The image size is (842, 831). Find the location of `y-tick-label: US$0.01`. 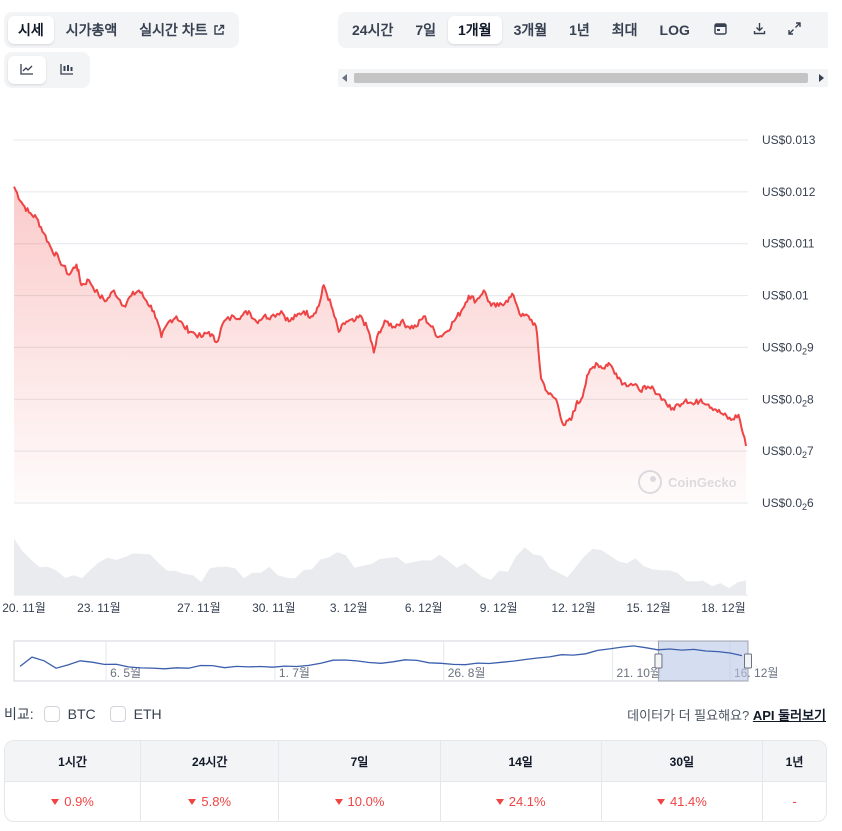

y-tick-label: US$0.01 is located at coordinates (785, 296).